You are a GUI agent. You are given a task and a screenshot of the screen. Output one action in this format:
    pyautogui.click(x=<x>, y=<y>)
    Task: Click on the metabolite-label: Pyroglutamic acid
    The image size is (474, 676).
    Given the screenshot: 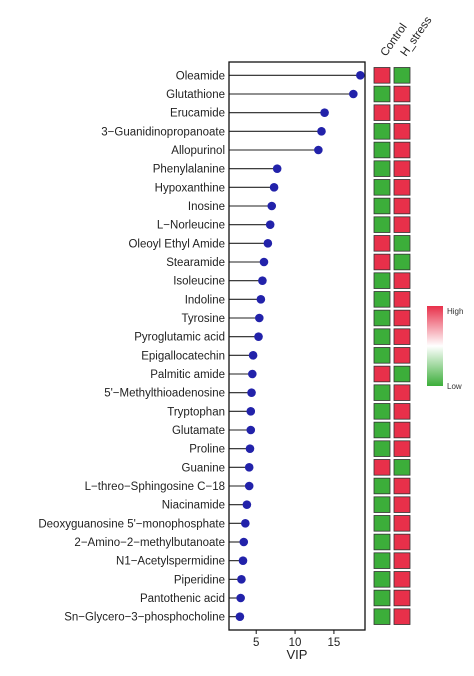 What is the action you would take?
    pyautogui.click(x=179, y=338)
    